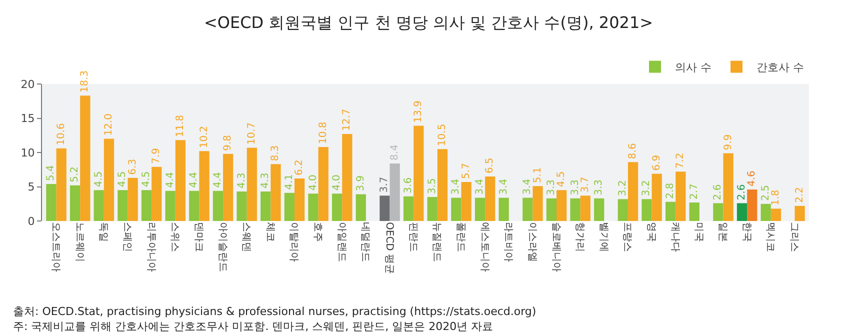 This screenshot has width=857, height=336. Describe the element at coordinates (633, 151) in the screenshot. I see `data-label: 8.6` at that location.